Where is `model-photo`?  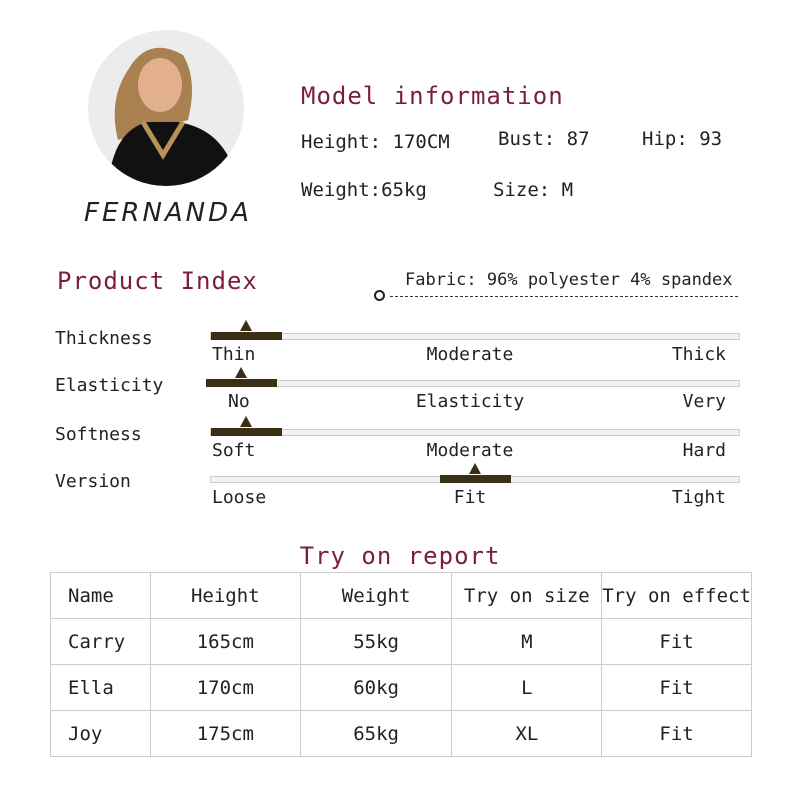
model-photo is located at coordinates (166, 108).